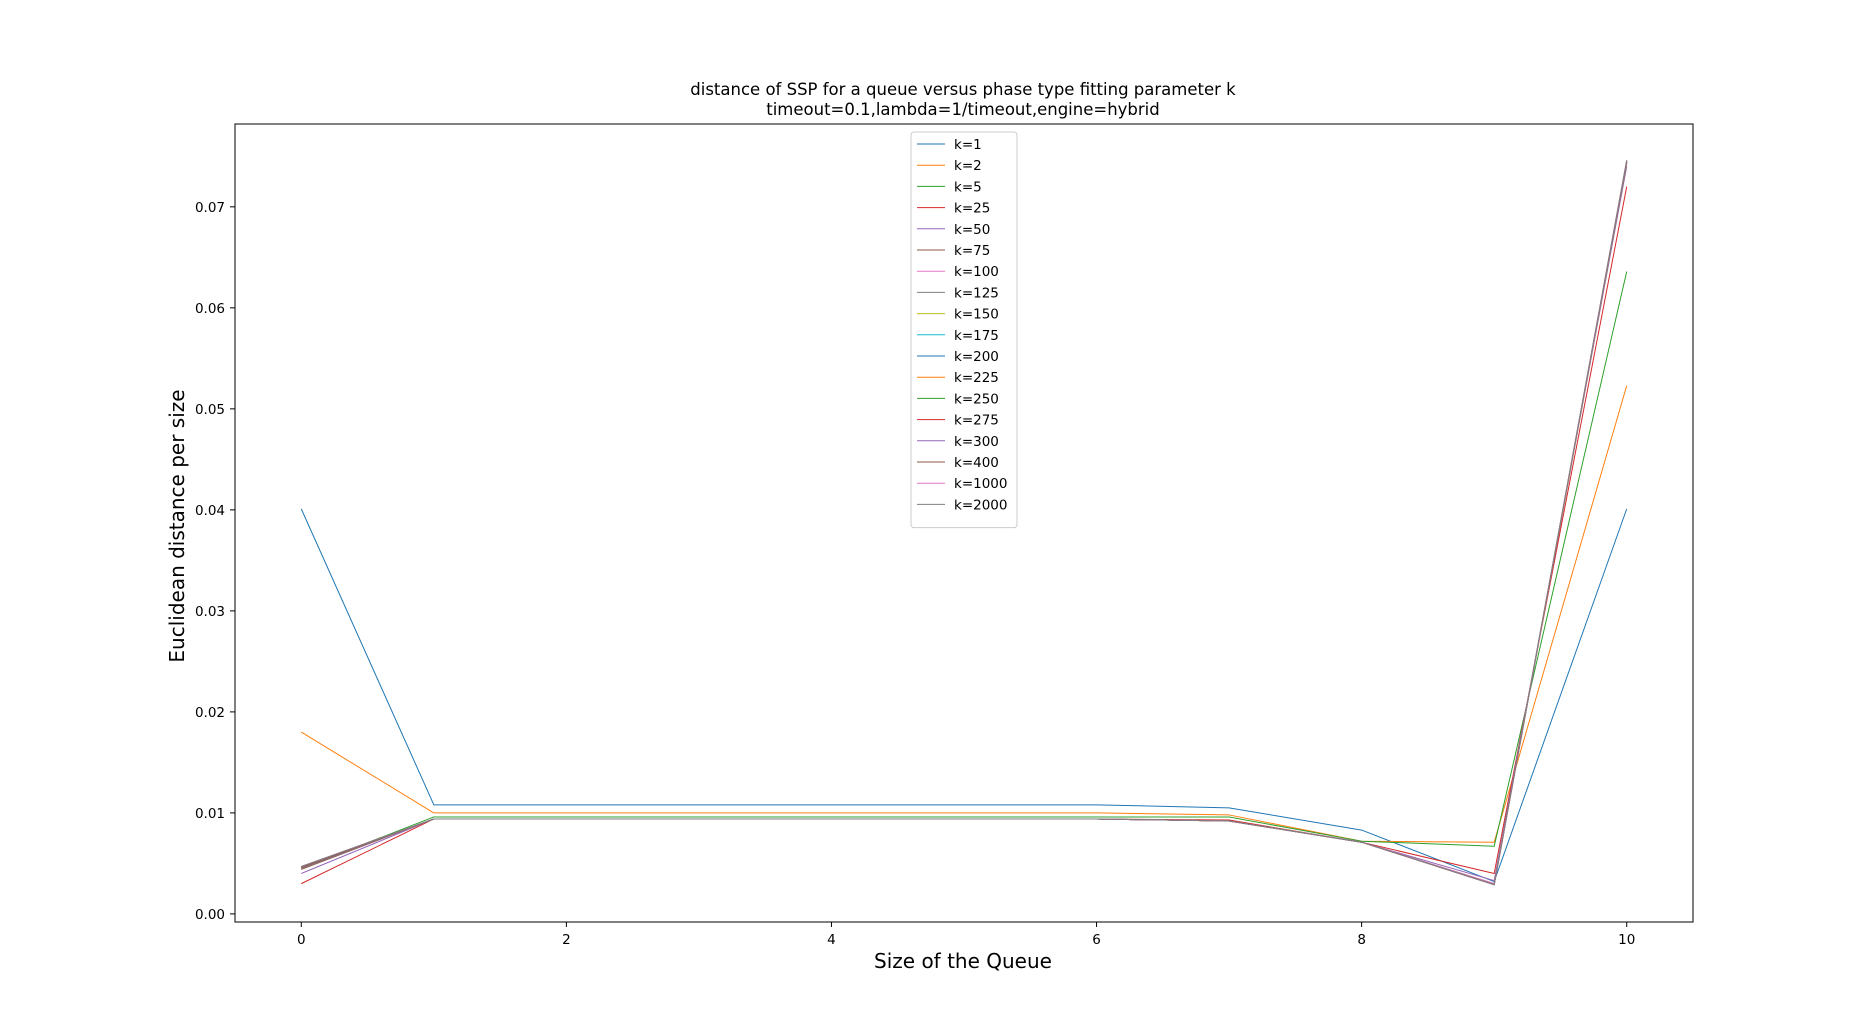 Image resolution: width=1855 pixels, height=1022 pixels. What do you see at coordinates (976, 336) in the screenshot?
I see `legend-label: k=175` at bounding box center [976, 336].